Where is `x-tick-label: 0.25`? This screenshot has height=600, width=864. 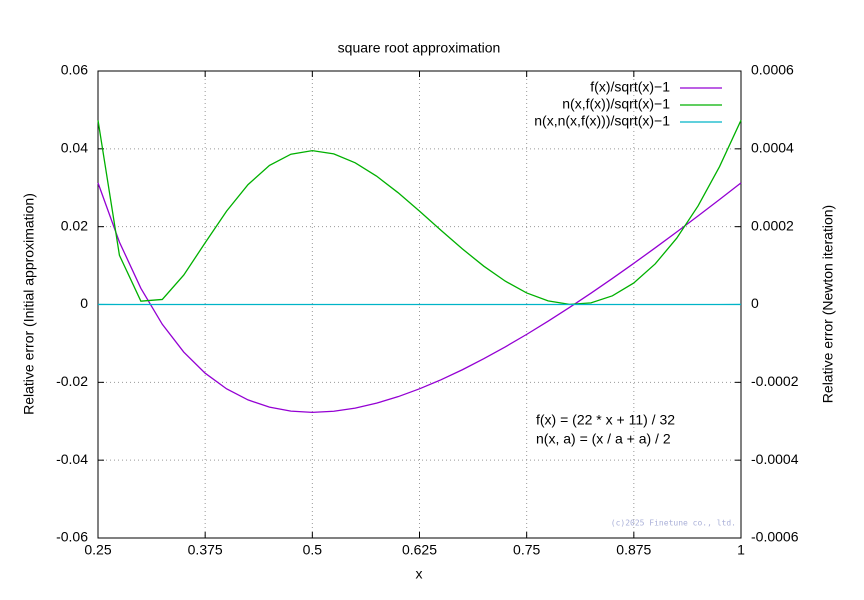
x-tick-label: 0.25 is located at coordinates (97, 550).